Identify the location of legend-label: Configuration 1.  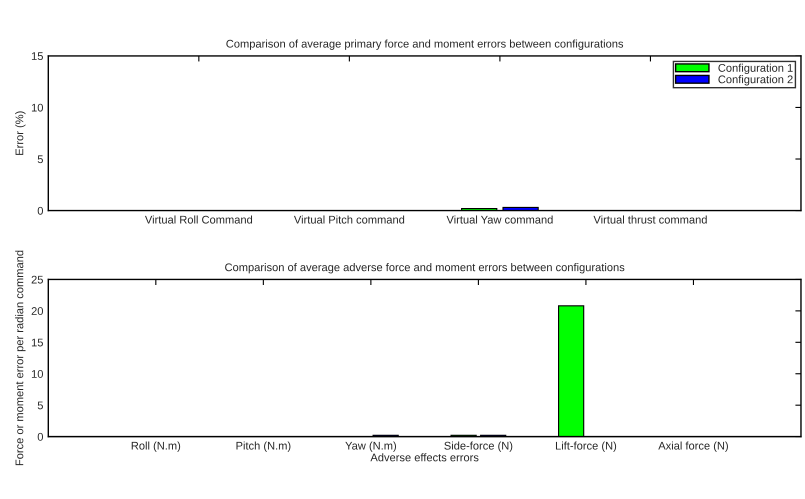
(755, 69).